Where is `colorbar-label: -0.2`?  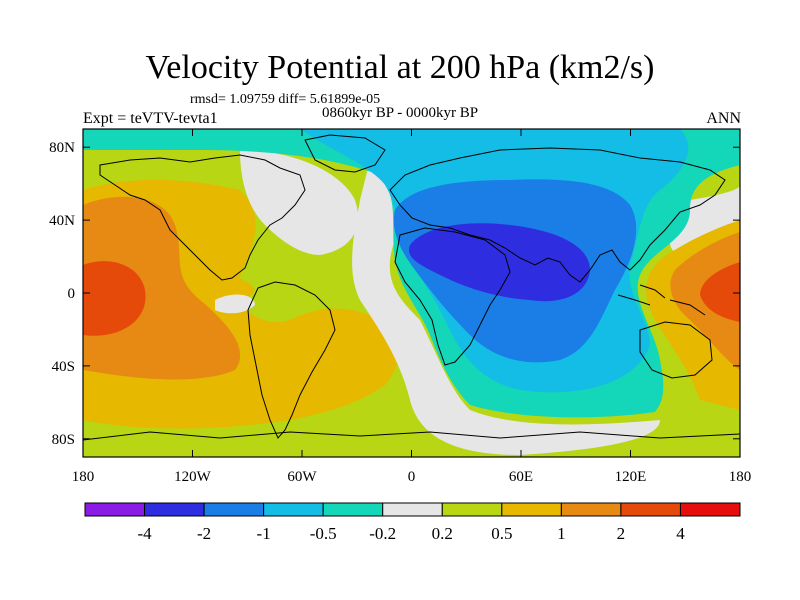
colorbar-label: -0.2 is located at coordinates (382, 533).